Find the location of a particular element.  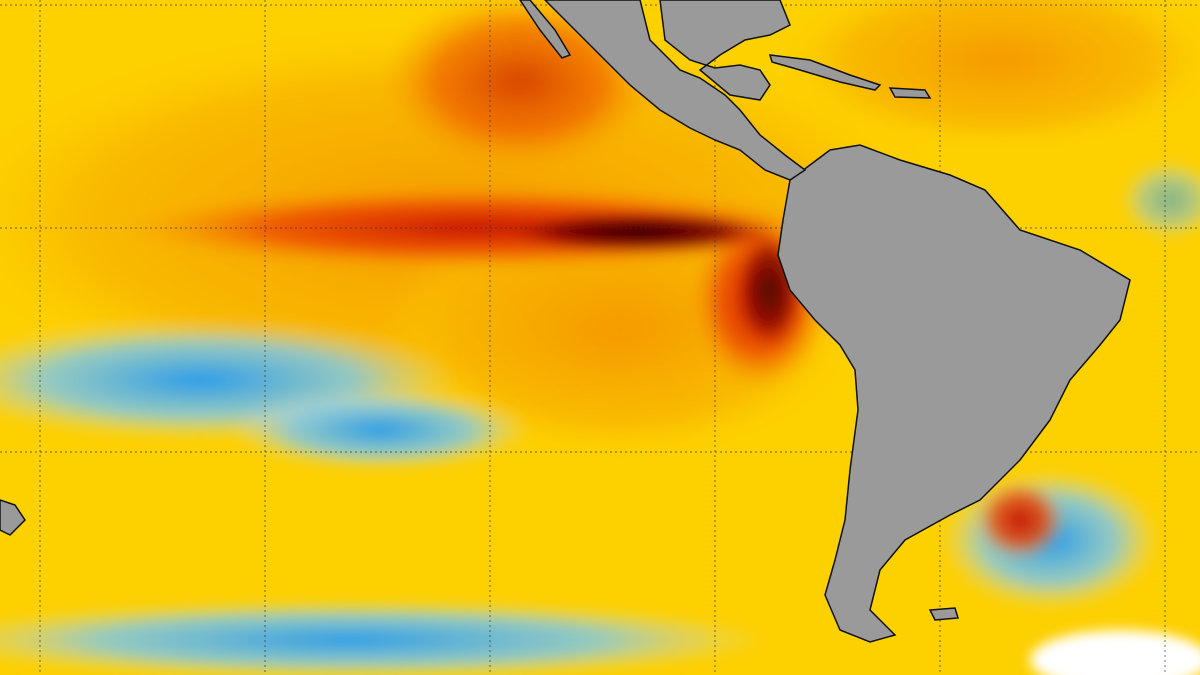

ice-area is located at coordinates (1115, 652).